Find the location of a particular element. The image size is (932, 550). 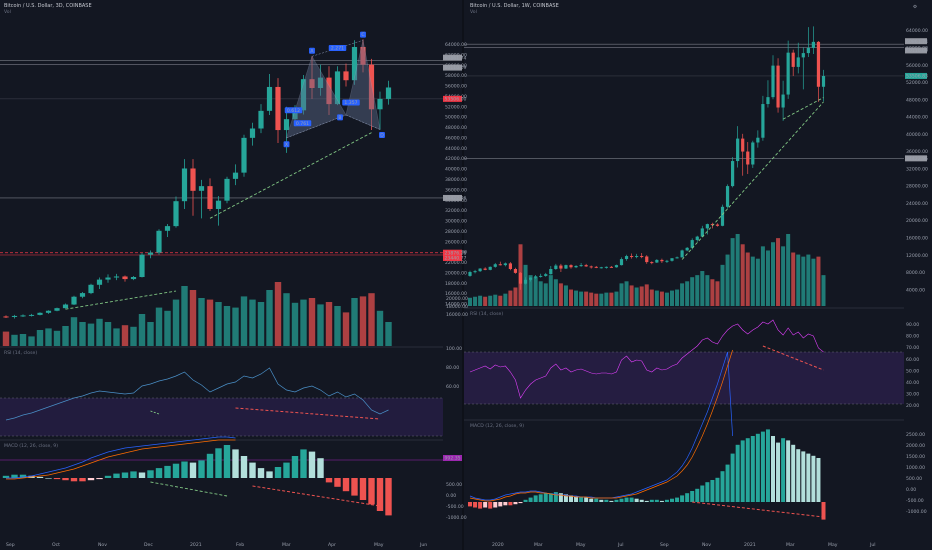

right-vol-label: Vol is located at coordinates (473, 12).